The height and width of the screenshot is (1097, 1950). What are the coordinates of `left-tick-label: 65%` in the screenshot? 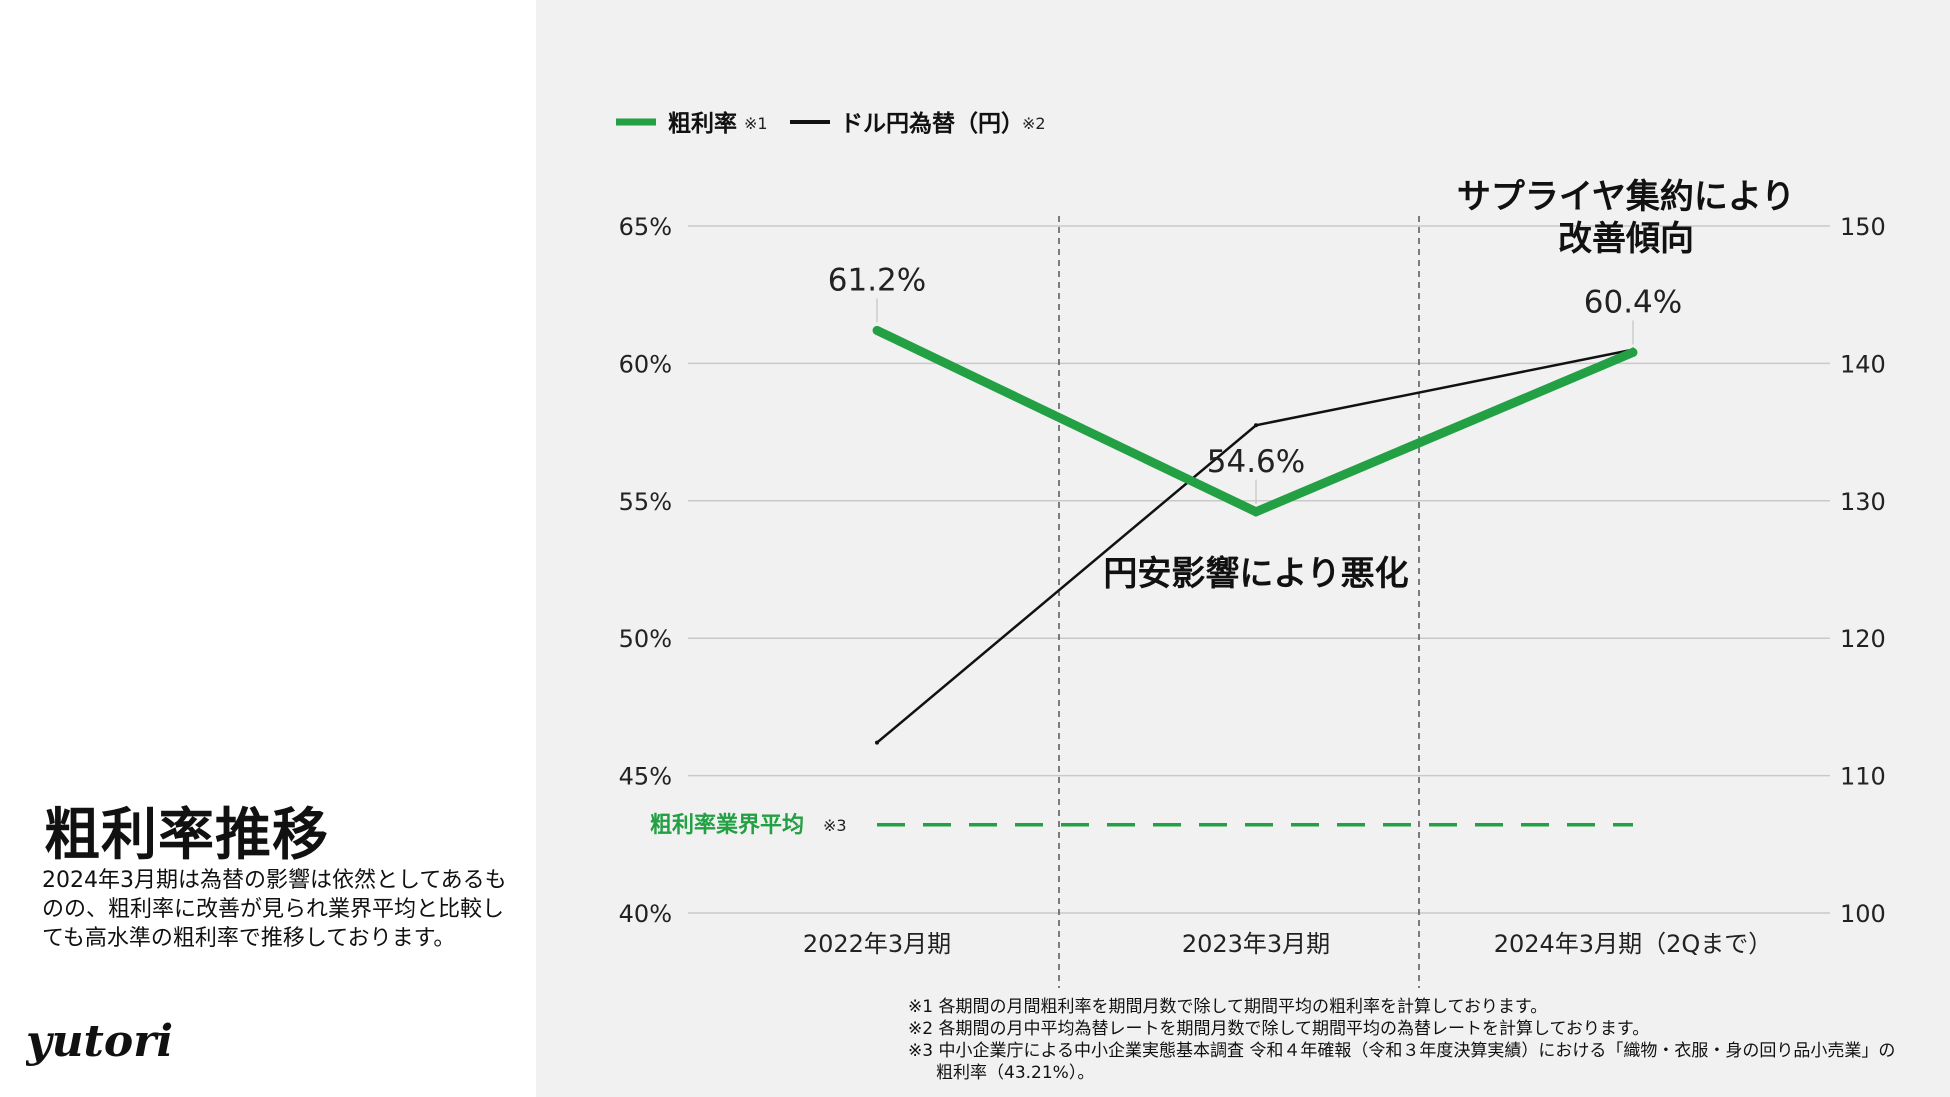 It's located at (645, 227).